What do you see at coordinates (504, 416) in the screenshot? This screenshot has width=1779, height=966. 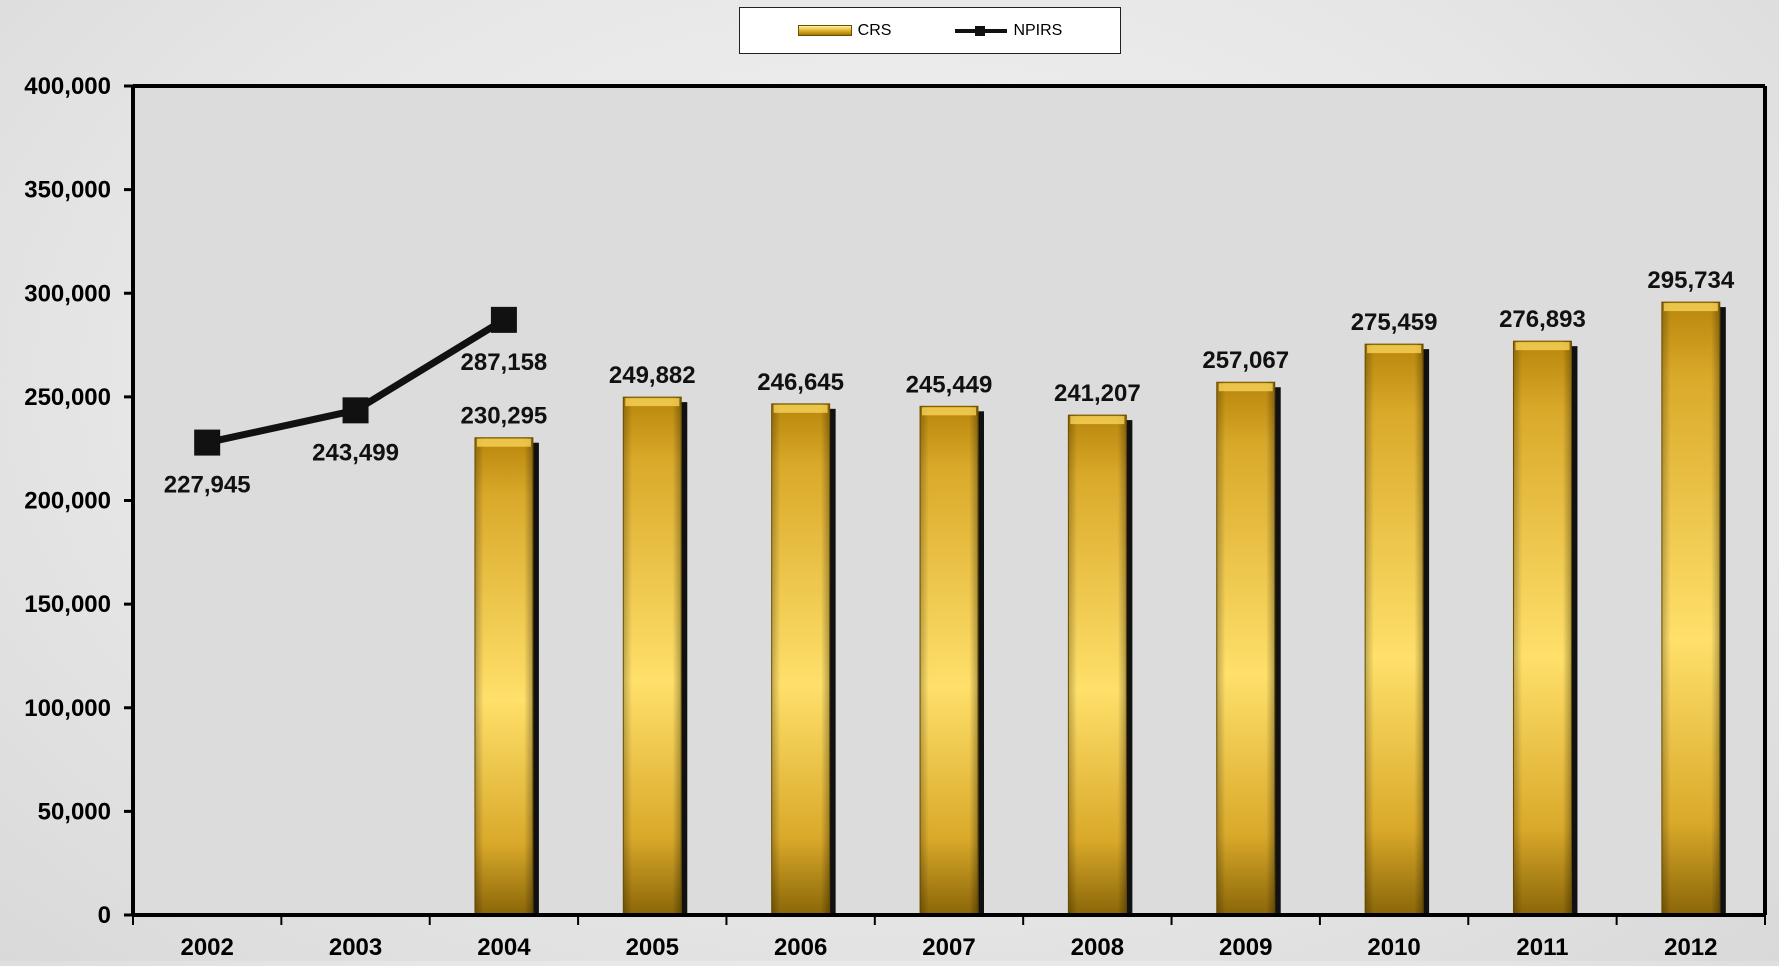 I see `bar-data-label: 230,295` at bounding box center [504, 416].